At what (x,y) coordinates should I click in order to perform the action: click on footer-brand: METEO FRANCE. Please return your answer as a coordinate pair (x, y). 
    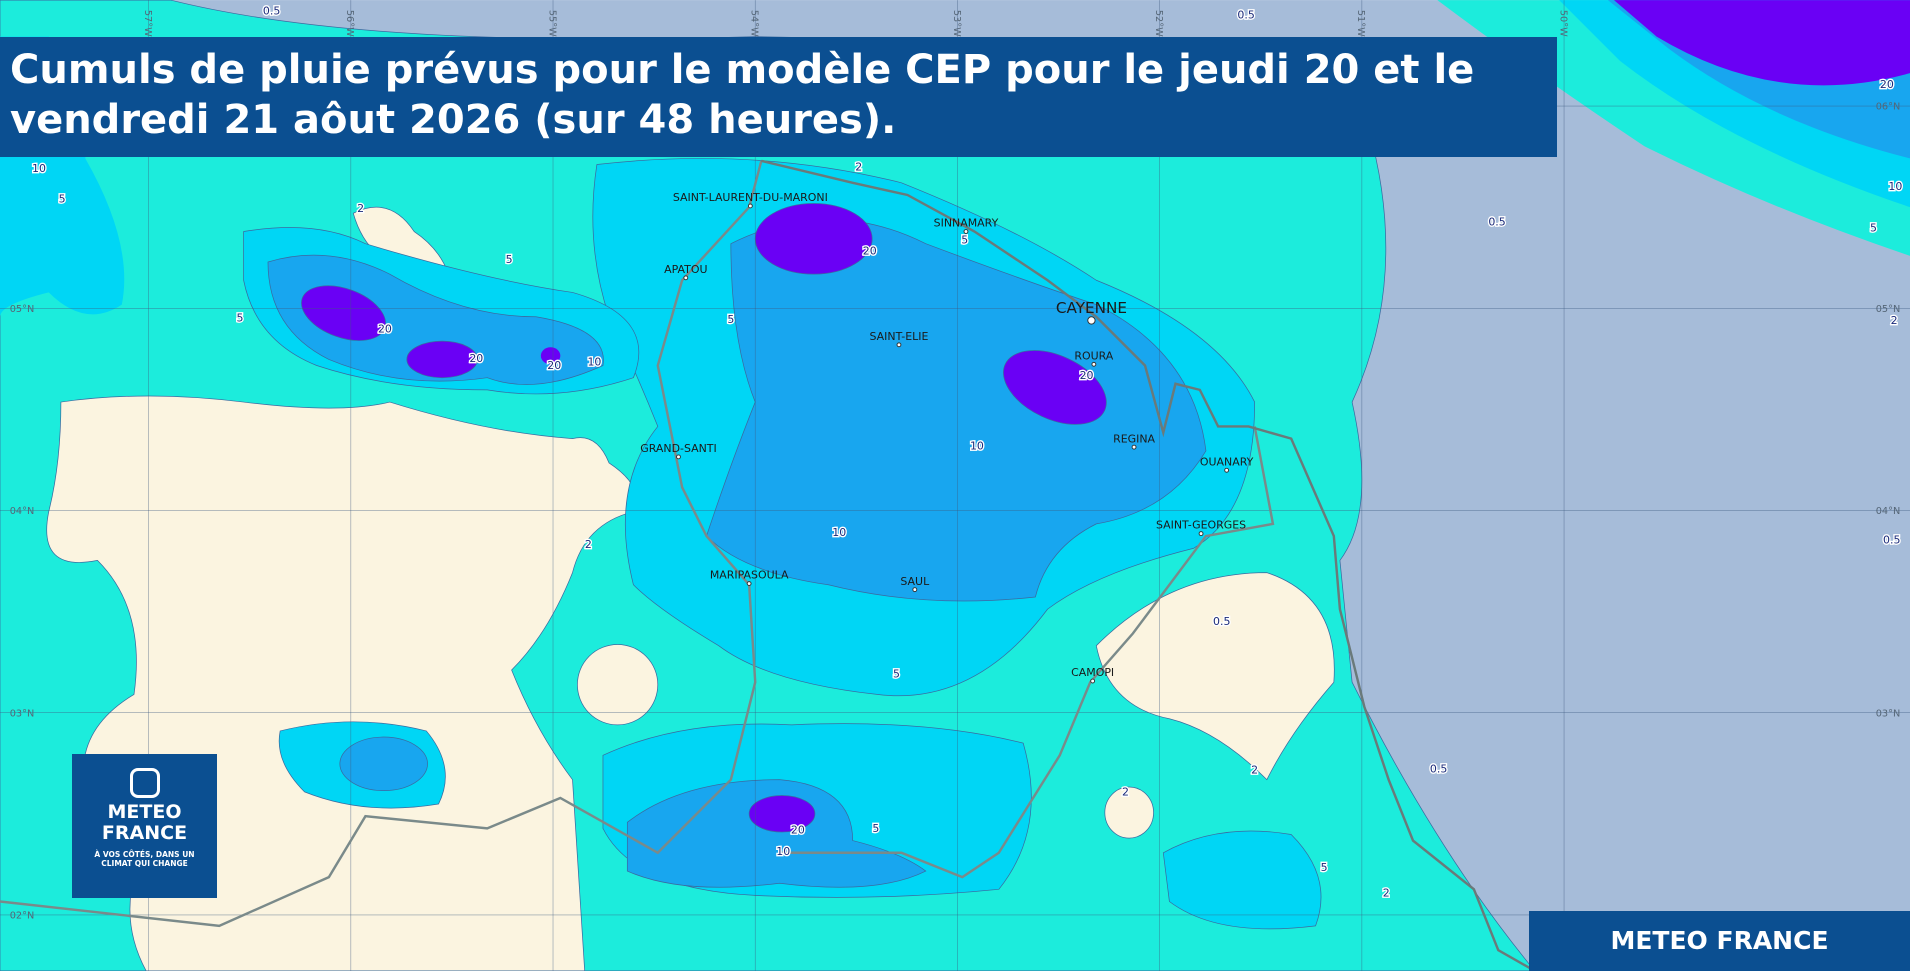
    Looking at the image, I should click on (1719, 941).